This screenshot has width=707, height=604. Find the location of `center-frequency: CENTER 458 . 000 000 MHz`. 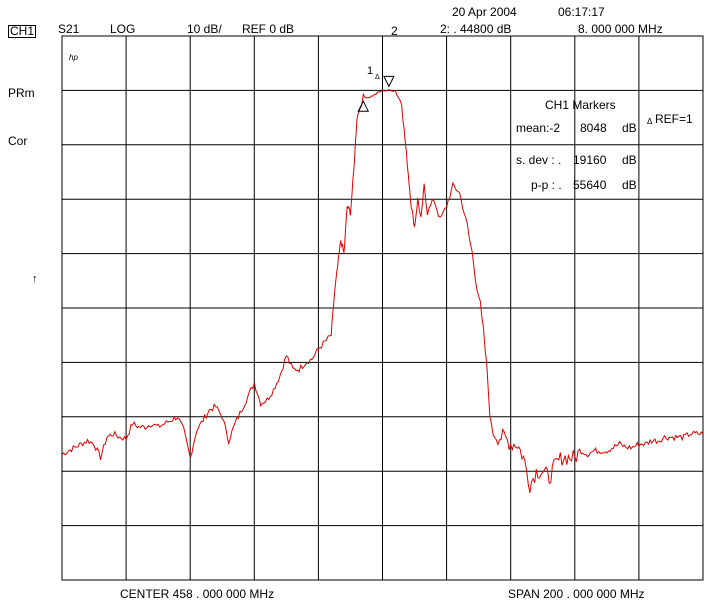

center-frequency: CENTER 458 . 000 000 MHz is located at coordinates (197, 594).